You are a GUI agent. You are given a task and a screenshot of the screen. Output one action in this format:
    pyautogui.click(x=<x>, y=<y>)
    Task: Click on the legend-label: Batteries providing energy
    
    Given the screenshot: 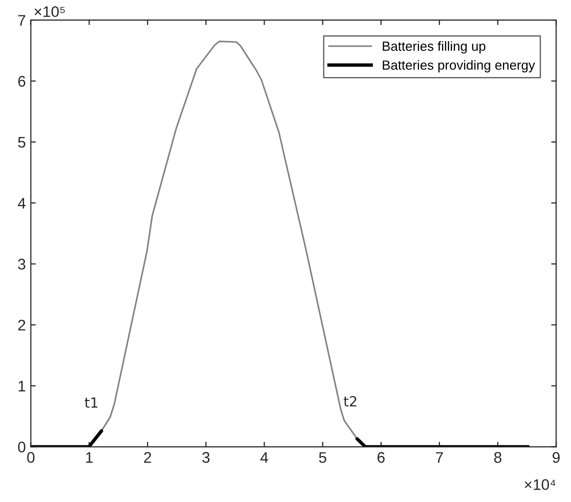 What is the action you would take?
    pyautogui.click(x=459, y=66)
    